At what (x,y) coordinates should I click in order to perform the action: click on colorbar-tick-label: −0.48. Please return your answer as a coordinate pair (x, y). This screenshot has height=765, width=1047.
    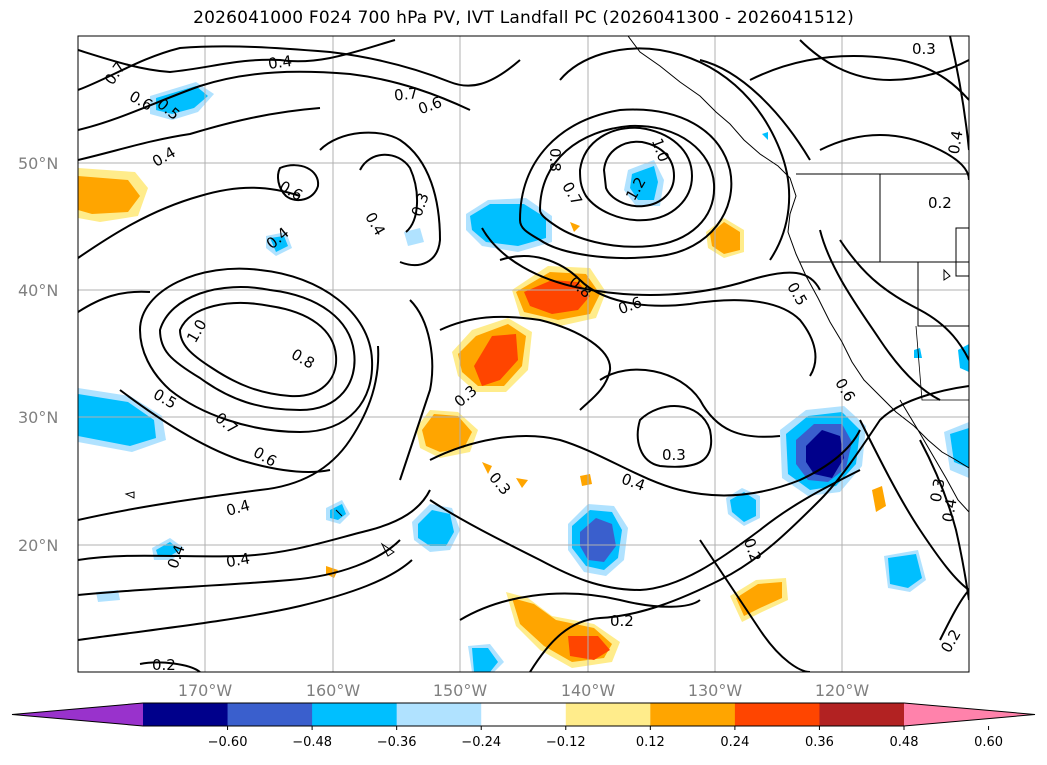
    Looking at the image, I should click on (312, 742).